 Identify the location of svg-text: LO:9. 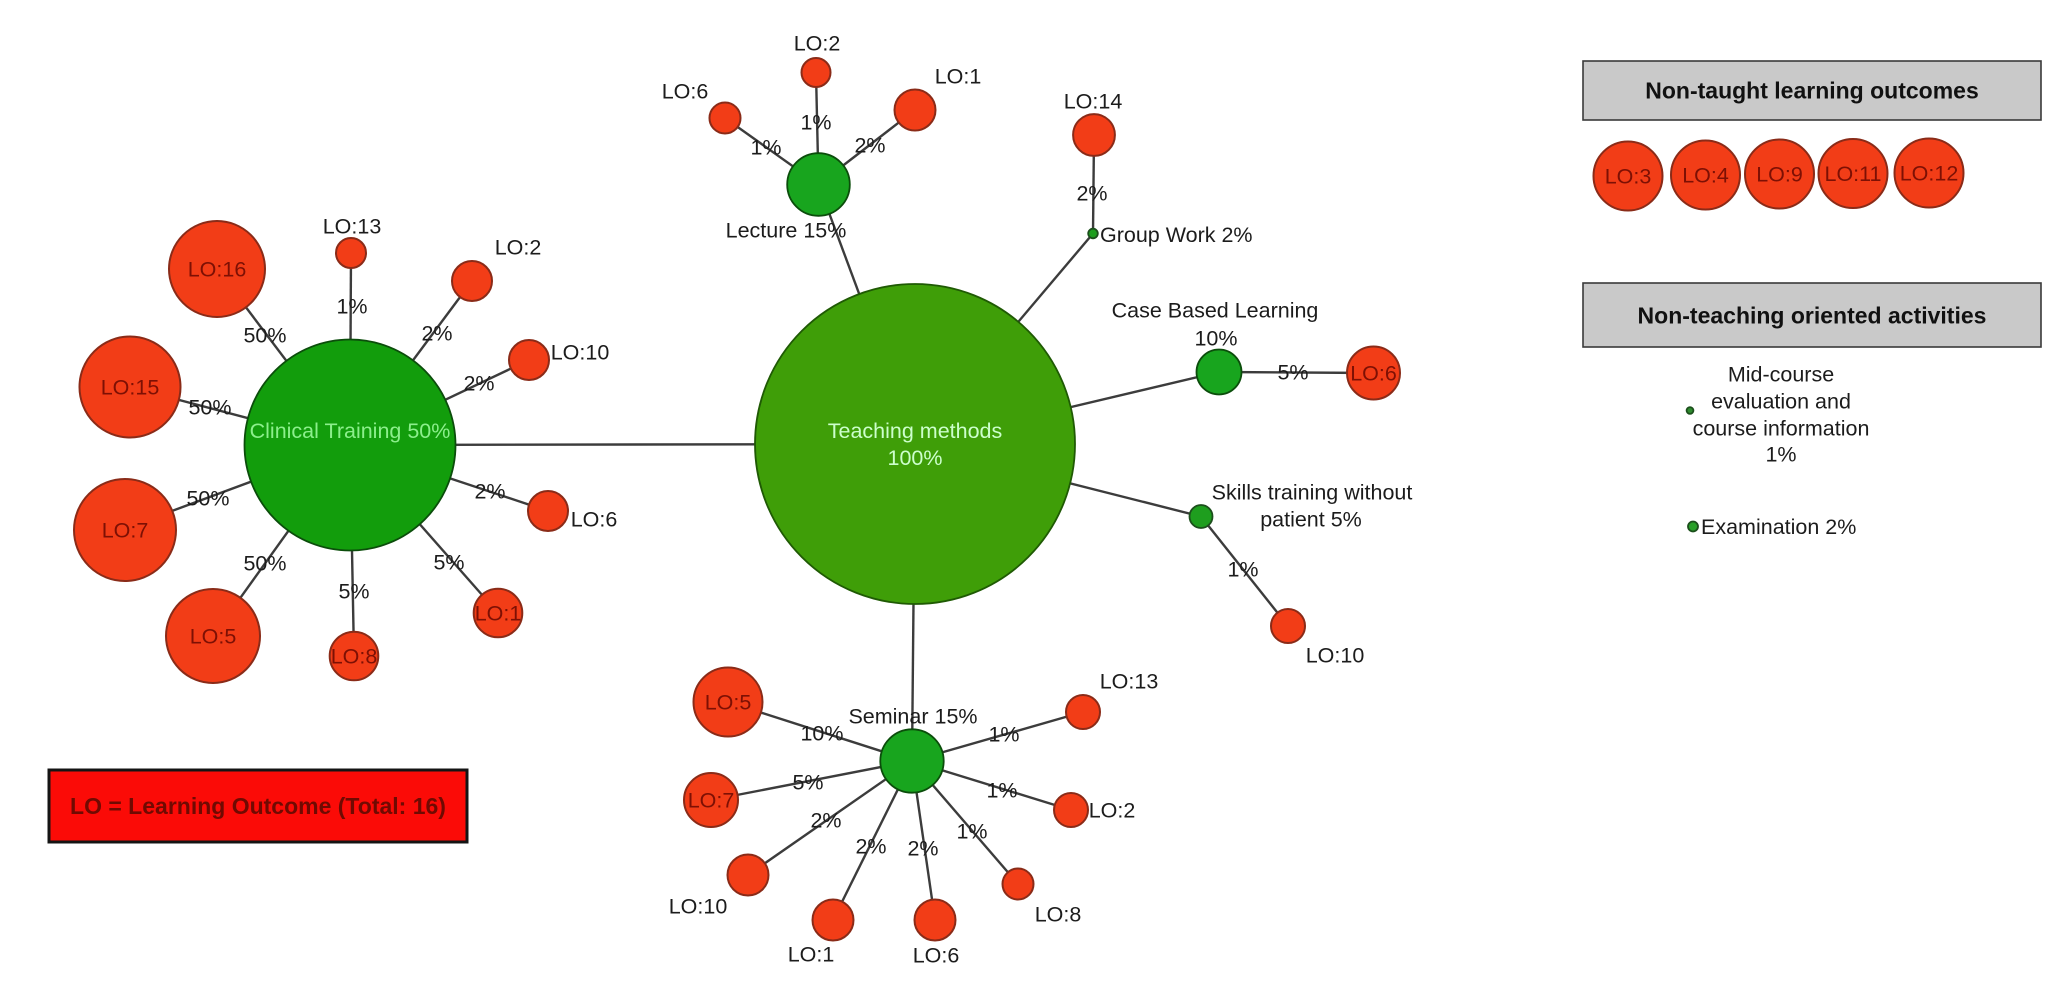
(1779, 175).